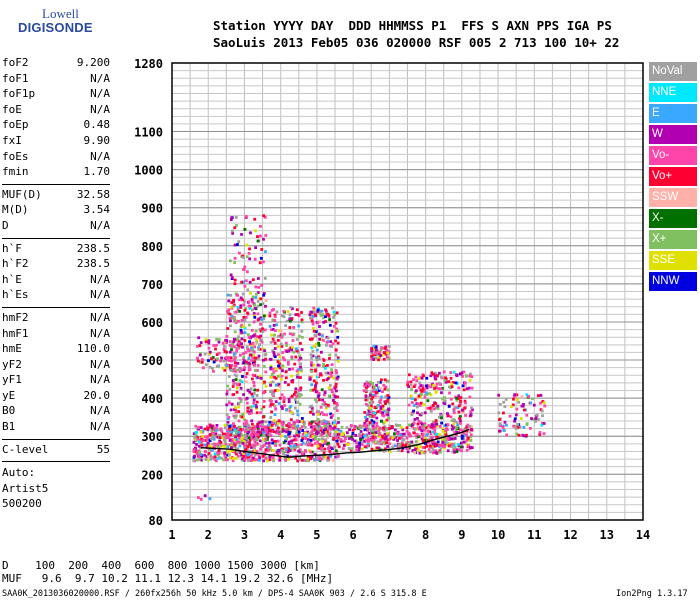 The height and width of the screenshot is (600, 700). Describe the element at coordinates (9, 395) in the screenshot. I see `param-name: yE` at that location.